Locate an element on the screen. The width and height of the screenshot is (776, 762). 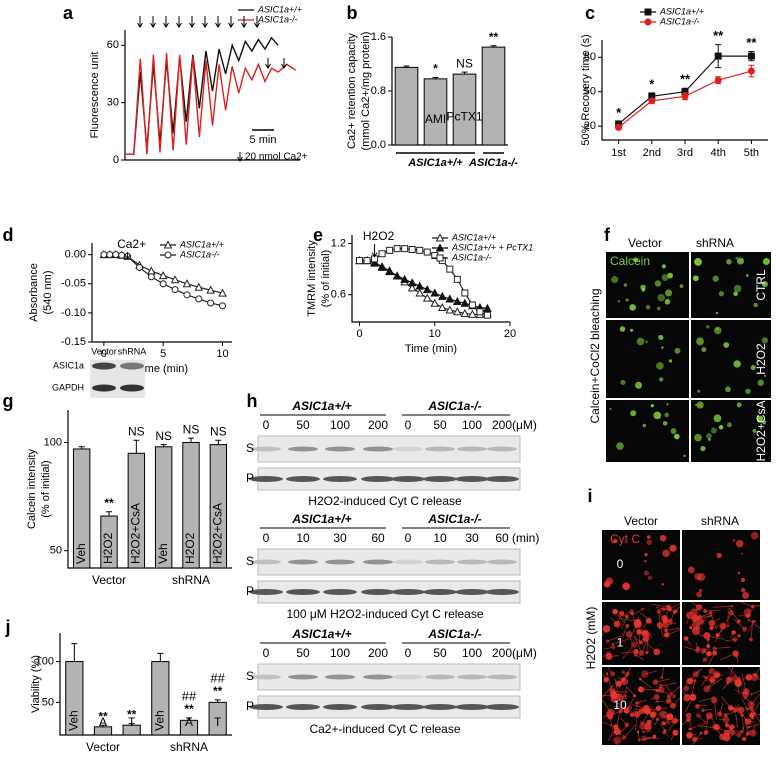
panel-letter: h is located at coordinates (252, 401).